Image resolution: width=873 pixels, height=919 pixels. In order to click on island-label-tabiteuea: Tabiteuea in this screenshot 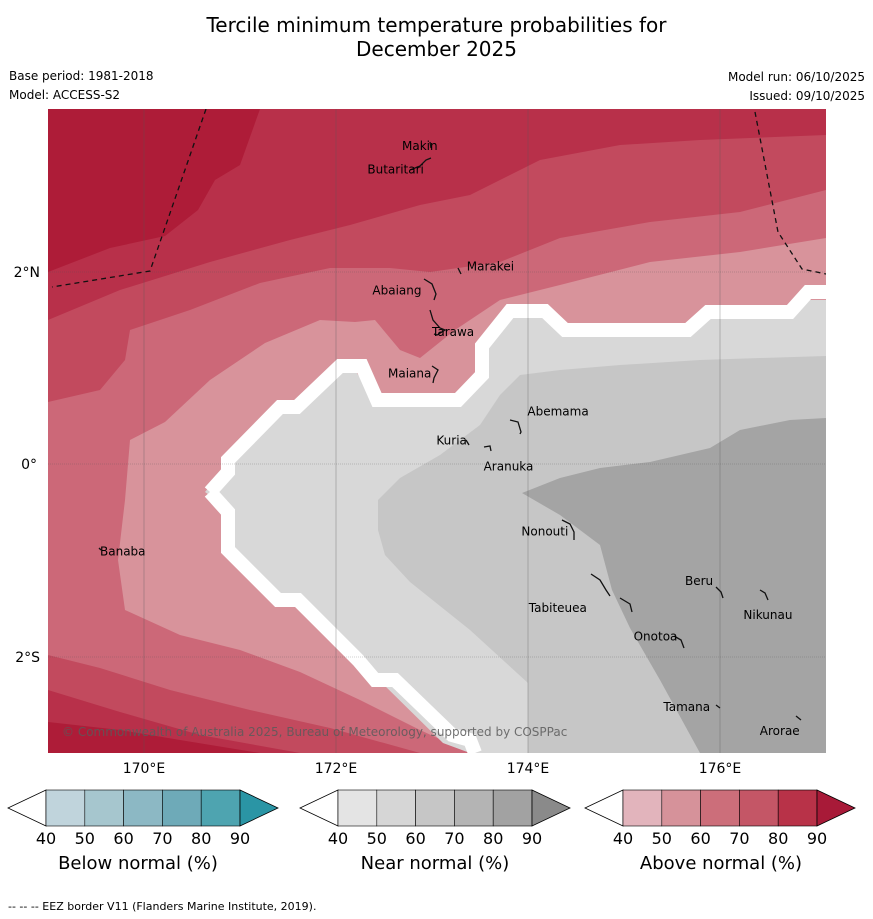, I will do `click(557, 608)`.